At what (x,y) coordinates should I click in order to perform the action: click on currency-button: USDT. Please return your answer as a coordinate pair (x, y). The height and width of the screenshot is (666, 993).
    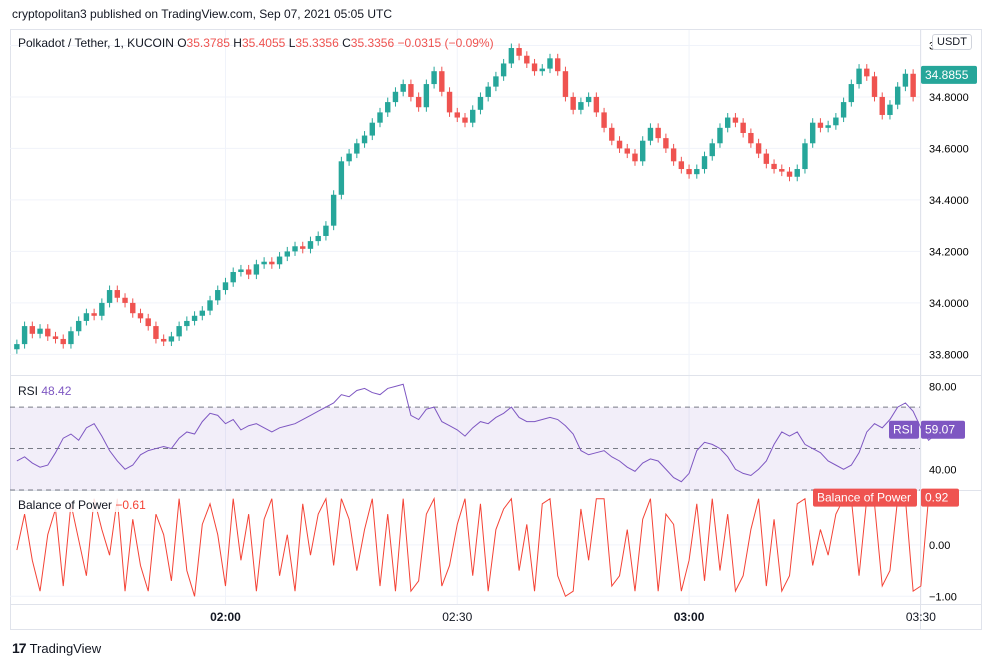
    Looking at the image, I should click on (952, 42).